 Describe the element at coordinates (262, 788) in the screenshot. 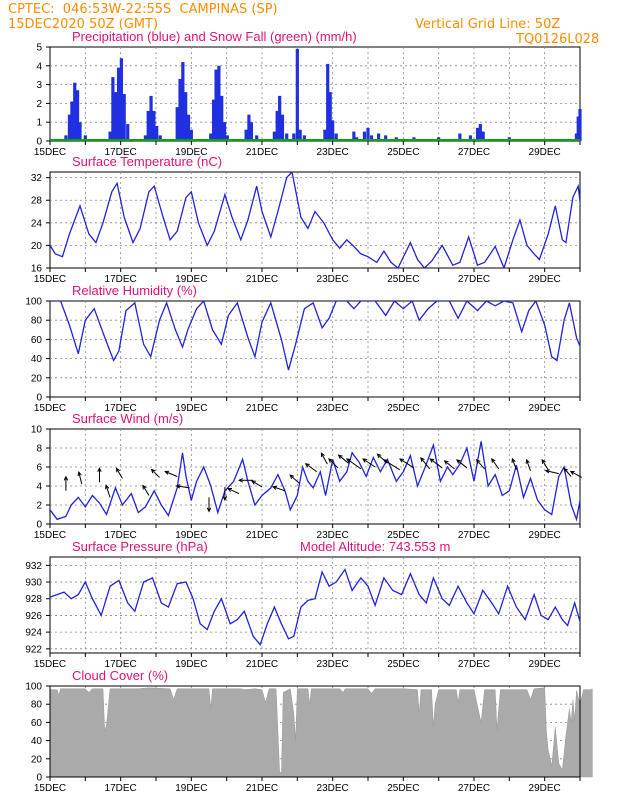

I see `x-tick-label: 21DEC` at that location.